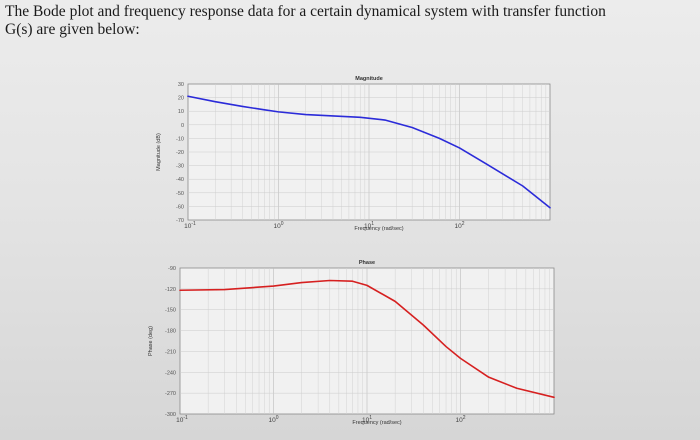 The image size is (700, 440). What do you see at coordinates (170, 332) in the screenshot?
I see `phase-ytick-label: -180` at bounding box center [170, 332].